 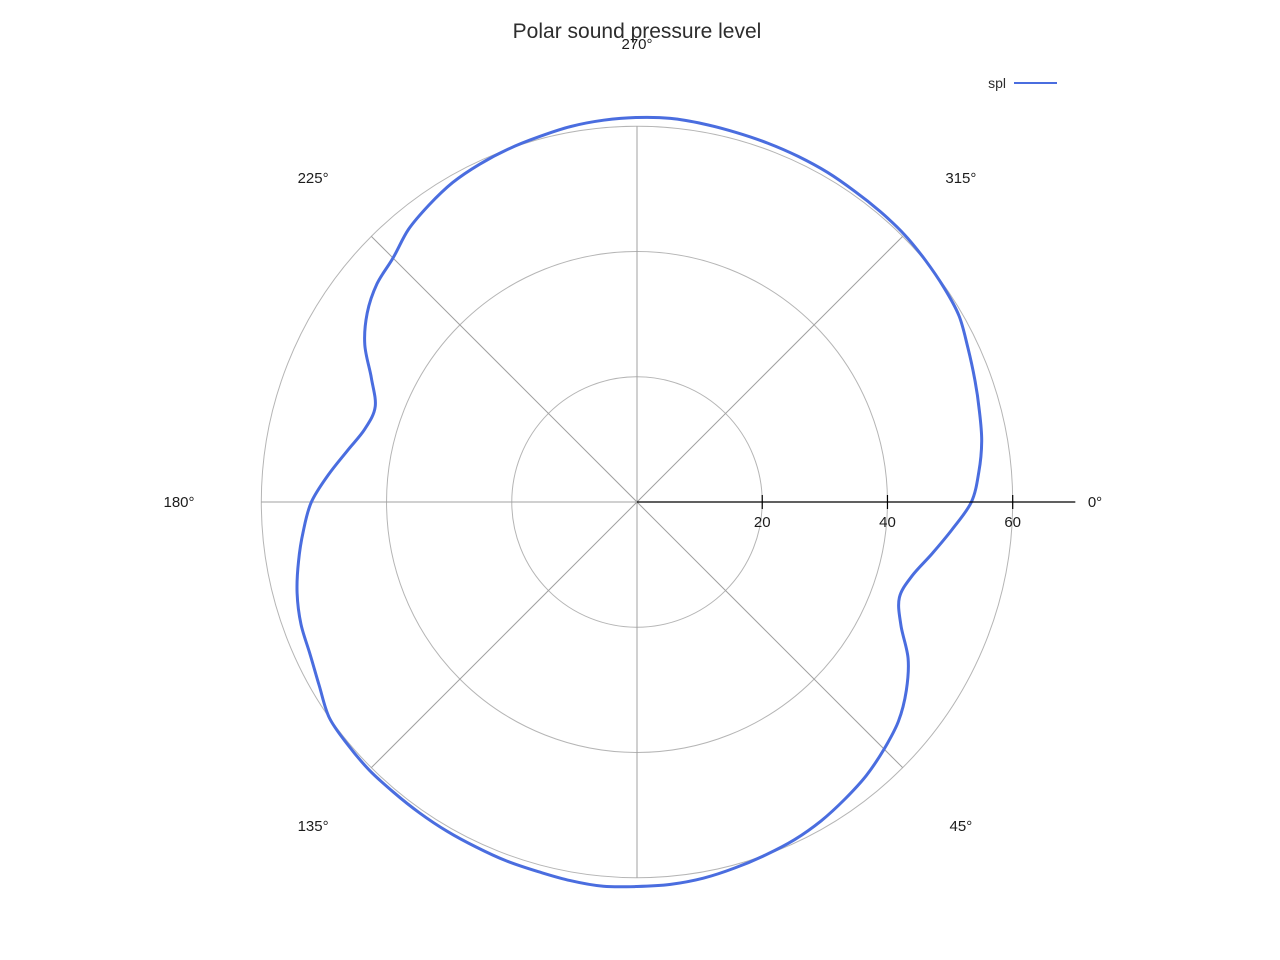 I want to click on legend: spl, so click(x=1022, y=83).